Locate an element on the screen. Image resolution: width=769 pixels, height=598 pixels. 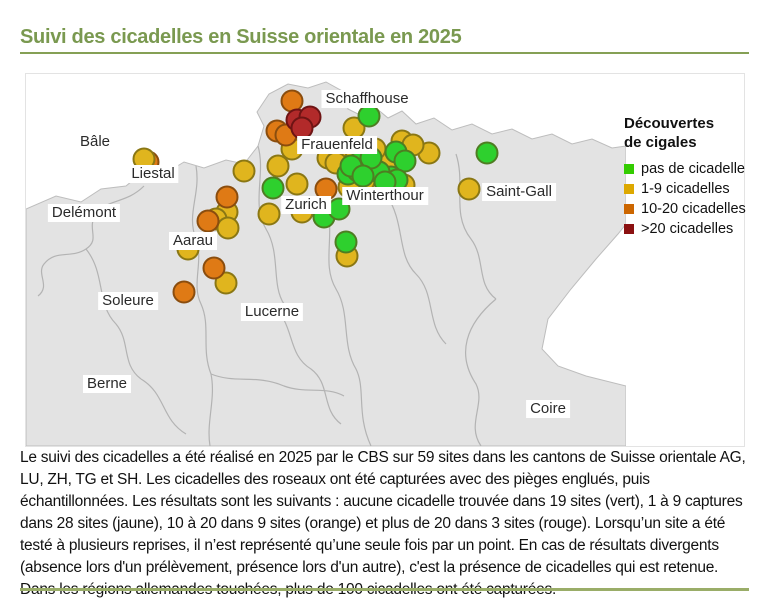
legend-title-line1: Découvertes is located at coordinates (669, 123).